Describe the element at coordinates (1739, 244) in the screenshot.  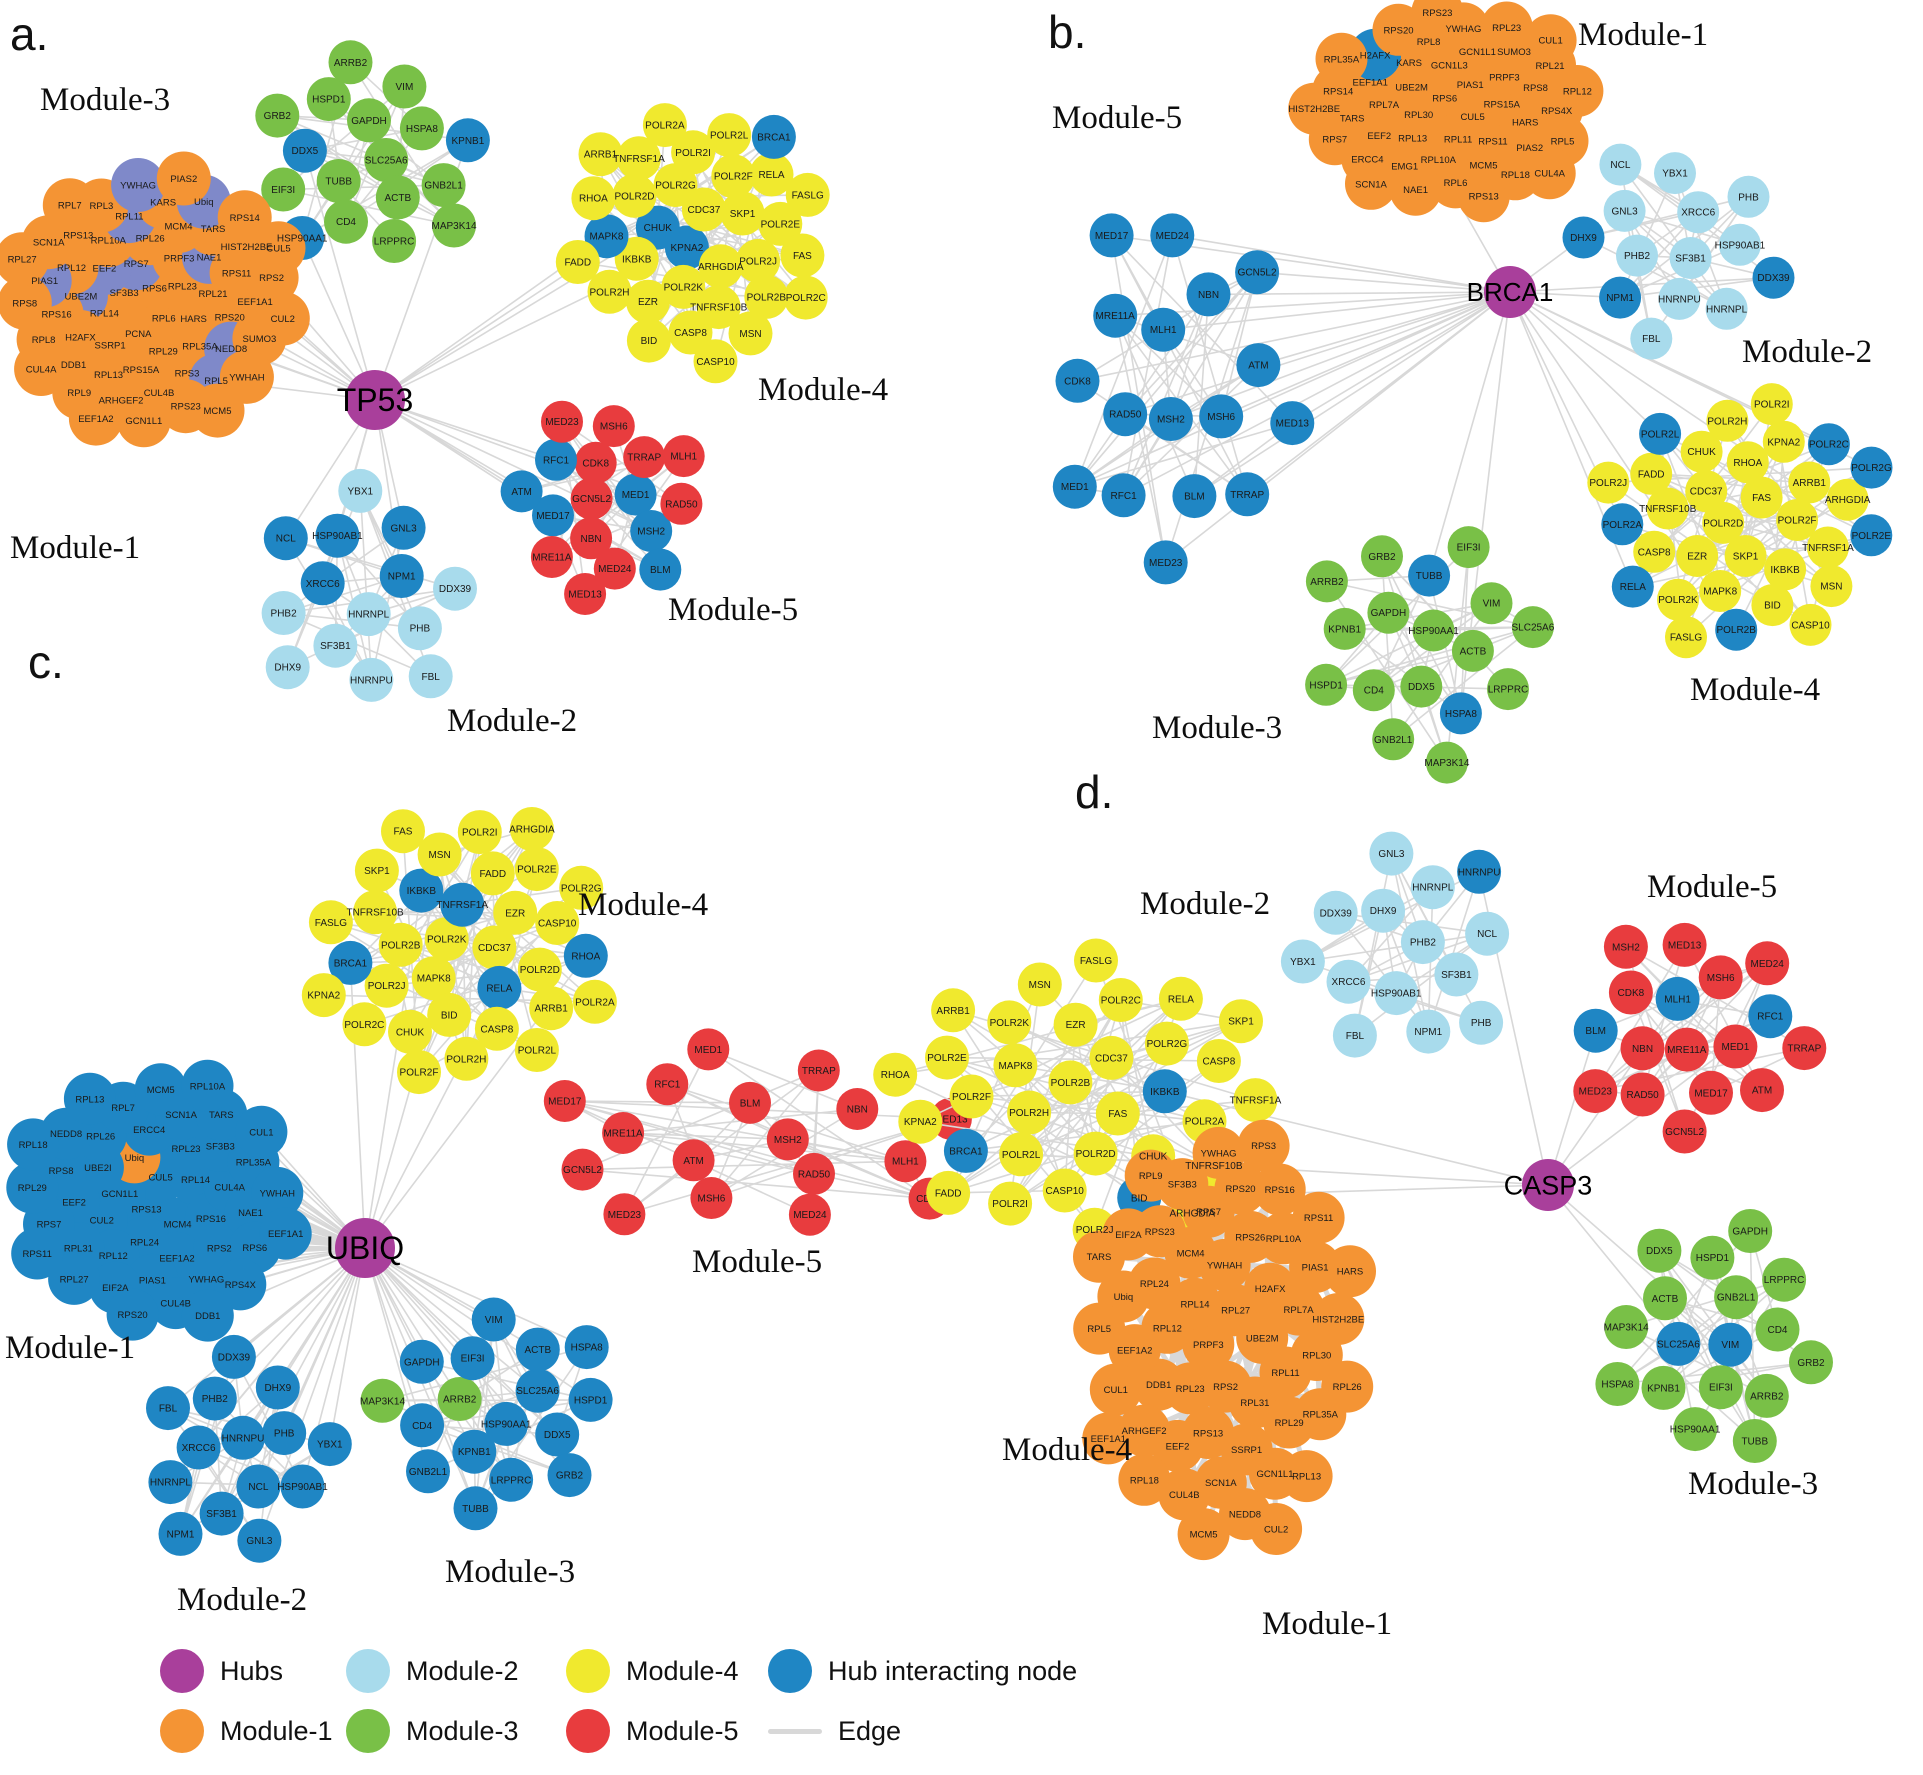
I see `node-HSP90AB1` at that location.